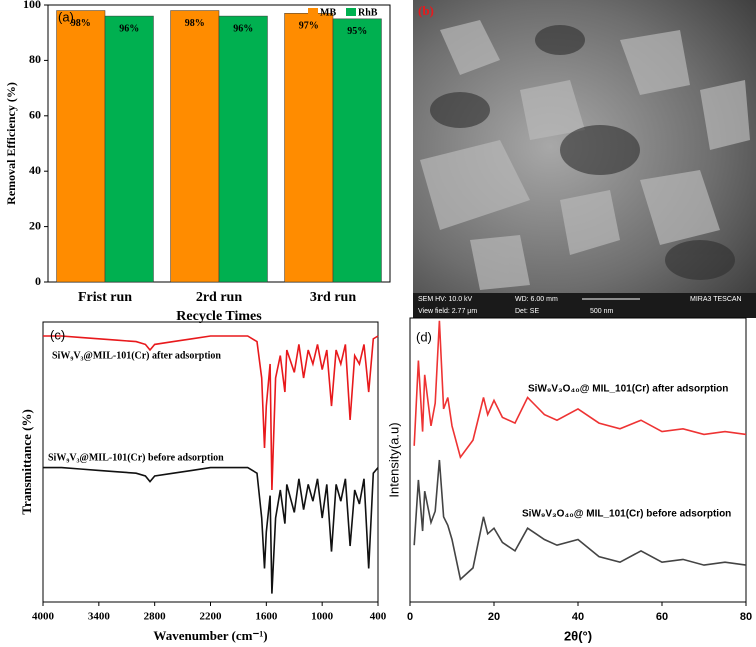 The width and height of the screenshot is (756, 647). Describe the element at coordinates (322, 617) in the screenshot. I see `x-tick-label: 1000` at that location.